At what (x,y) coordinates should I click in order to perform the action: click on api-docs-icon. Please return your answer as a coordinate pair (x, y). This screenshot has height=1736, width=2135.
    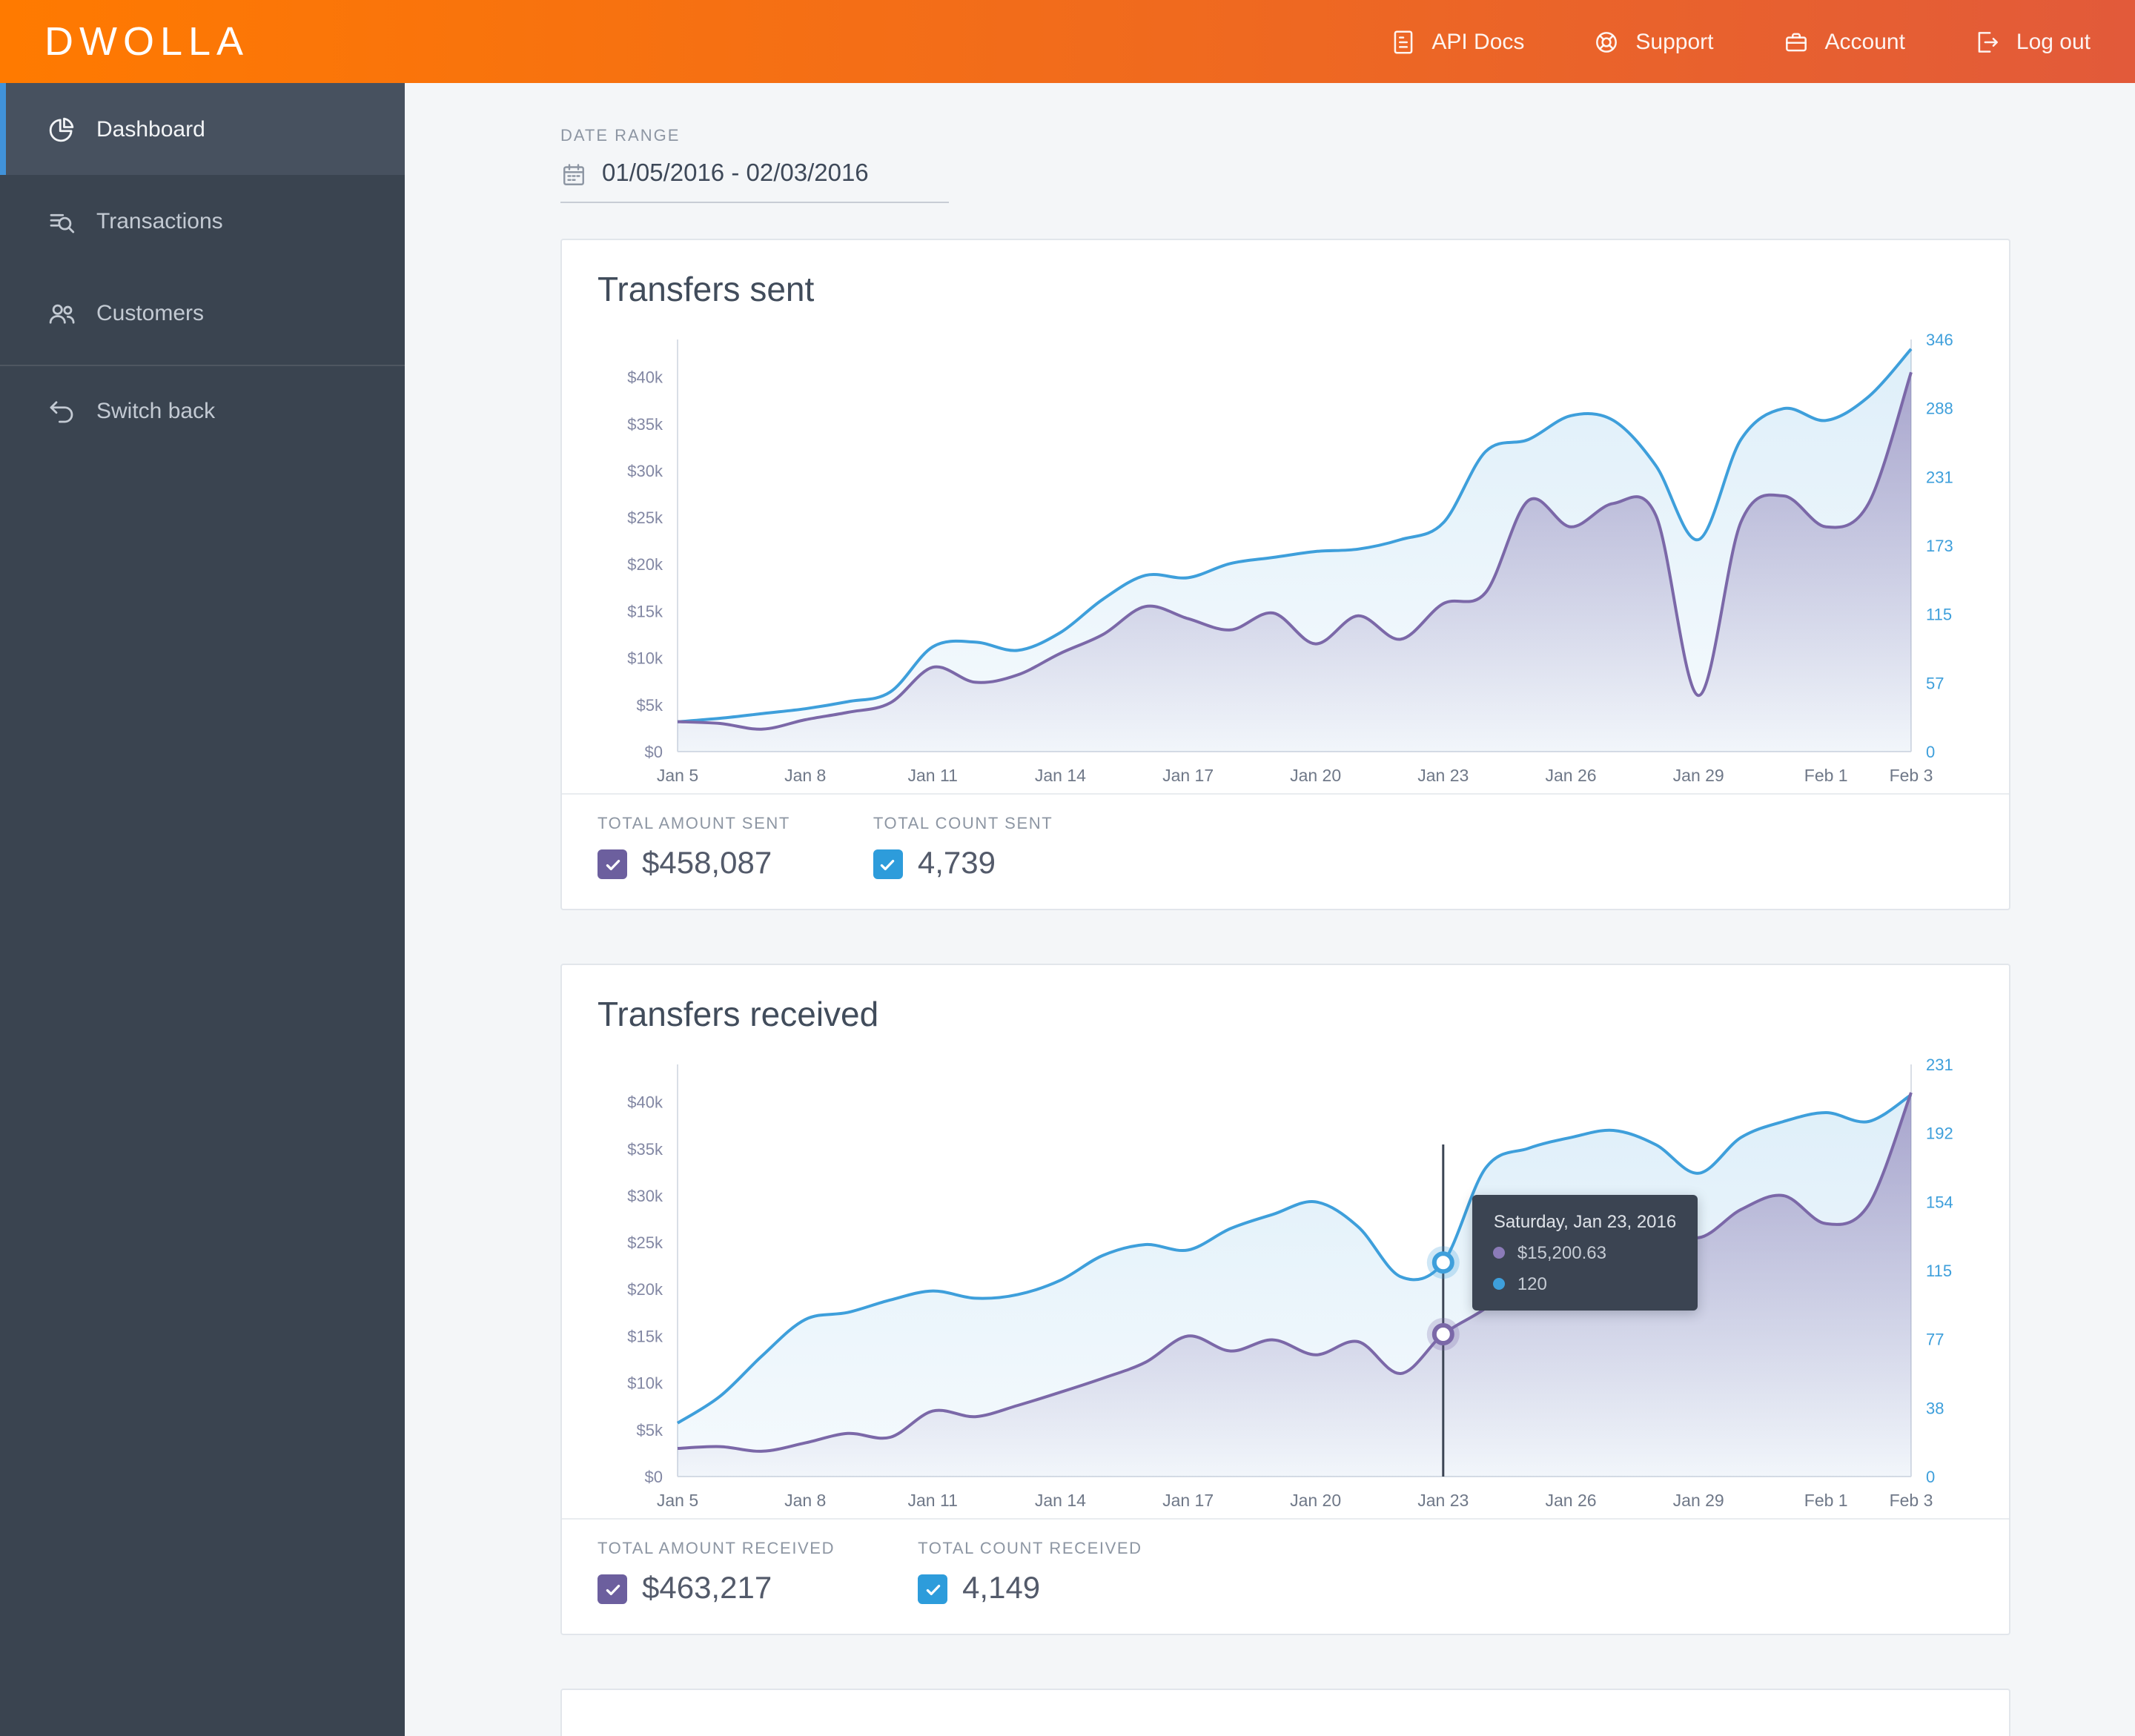
    Looking at the image, I should click on (1402, 42).